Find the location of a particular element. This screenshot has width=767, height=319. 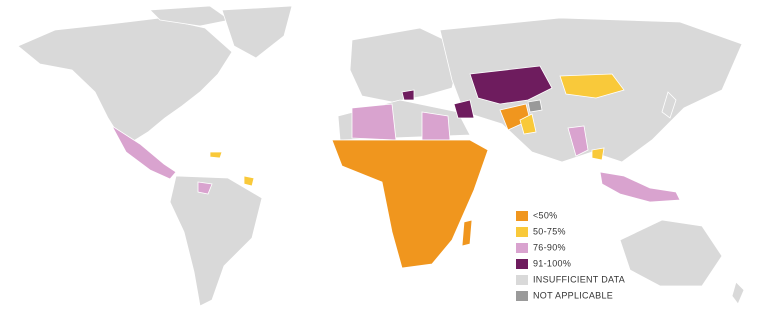

iraq-syria is located at coordinates (464, 109).